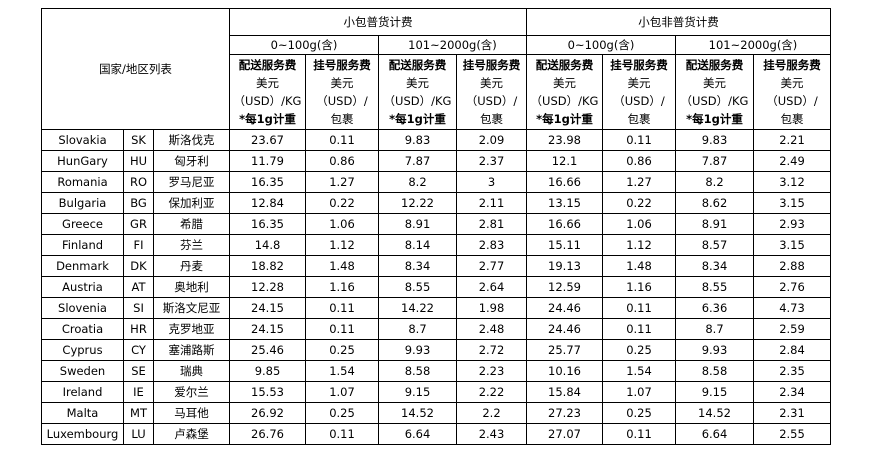 The width and height of the screenshot is (888, 459). Describe the element at coordinates (267, 308) in the screenshot. I see `general-light-delivery-fee-cell: 24.15` at that location.